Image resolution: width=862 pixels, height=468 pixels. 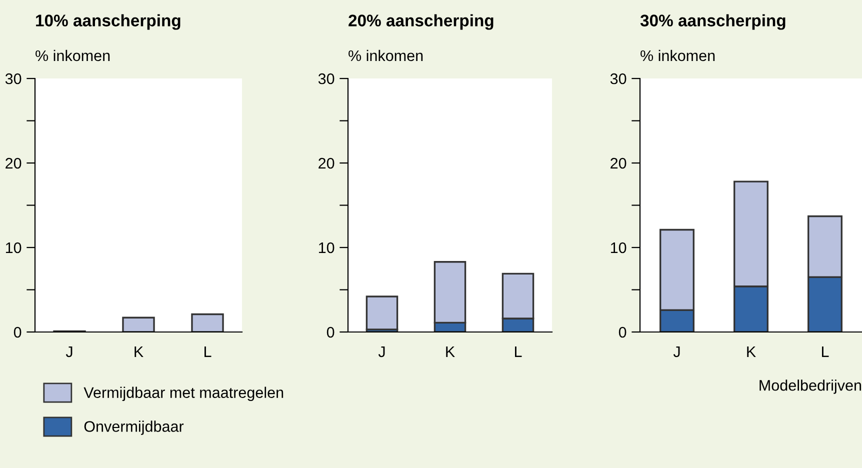 I want to click on chart-title: 10% aanscherping, so click(x=108, y=22).